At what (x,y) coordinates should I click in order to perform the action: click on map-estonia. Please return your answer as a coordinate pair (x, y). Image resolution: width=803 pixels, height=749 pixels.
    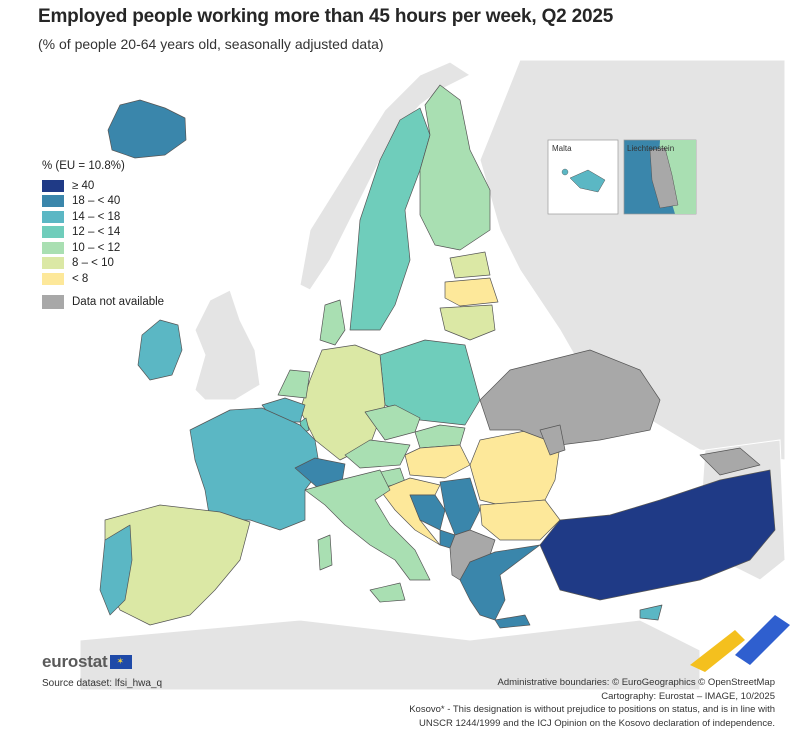
    Looking at the image, I should click on (470, 265).